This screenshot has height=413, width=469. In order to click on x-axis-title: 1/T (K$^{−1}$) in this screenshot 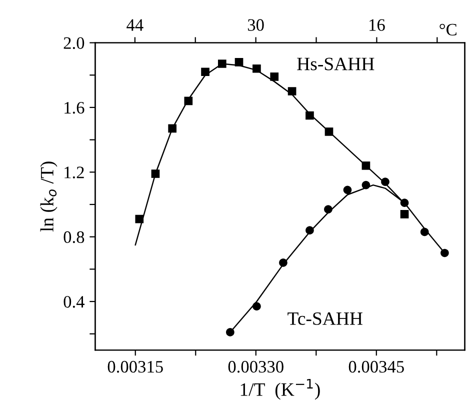, I will do `click(280, 389)`.